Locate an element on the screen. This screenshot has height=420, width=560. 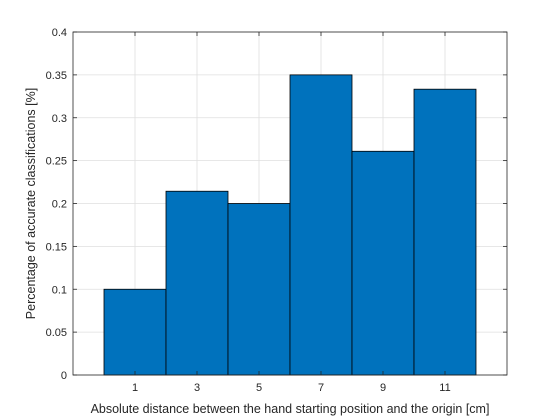
y-tick-label: 0.25 is located at coordinates (56, 162).